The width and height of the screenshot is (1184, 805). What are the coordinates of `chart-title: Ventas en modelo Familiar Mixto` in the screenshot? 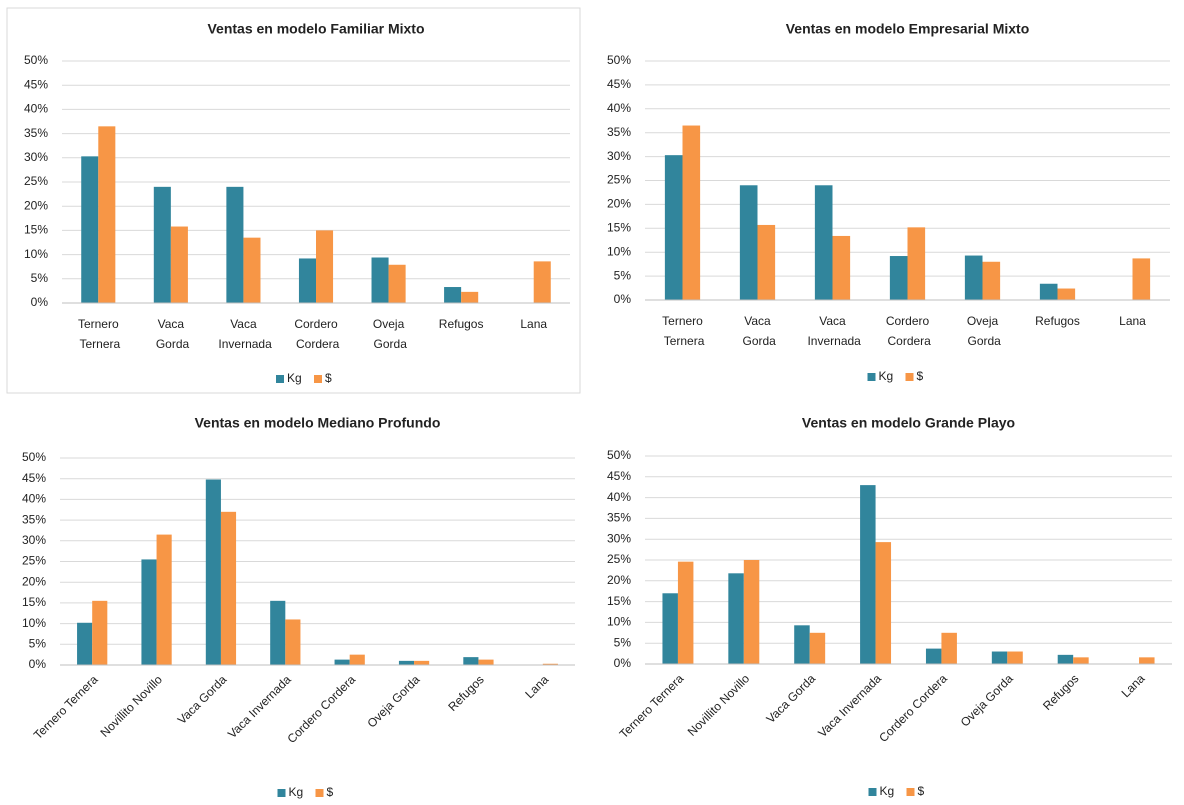 It's located at (315, 29).